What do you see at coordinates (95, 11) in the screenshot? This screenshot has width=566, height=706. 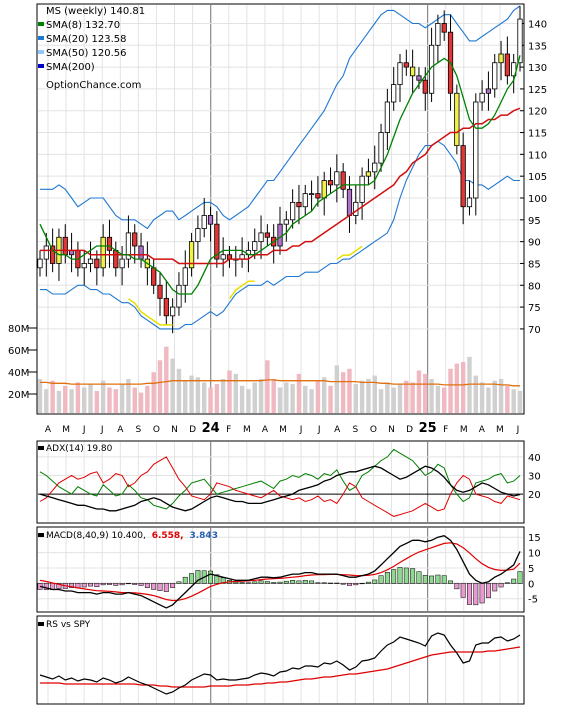 I see `chart-title: MS (weekly) 140.81` at bounding box center [95, 11].